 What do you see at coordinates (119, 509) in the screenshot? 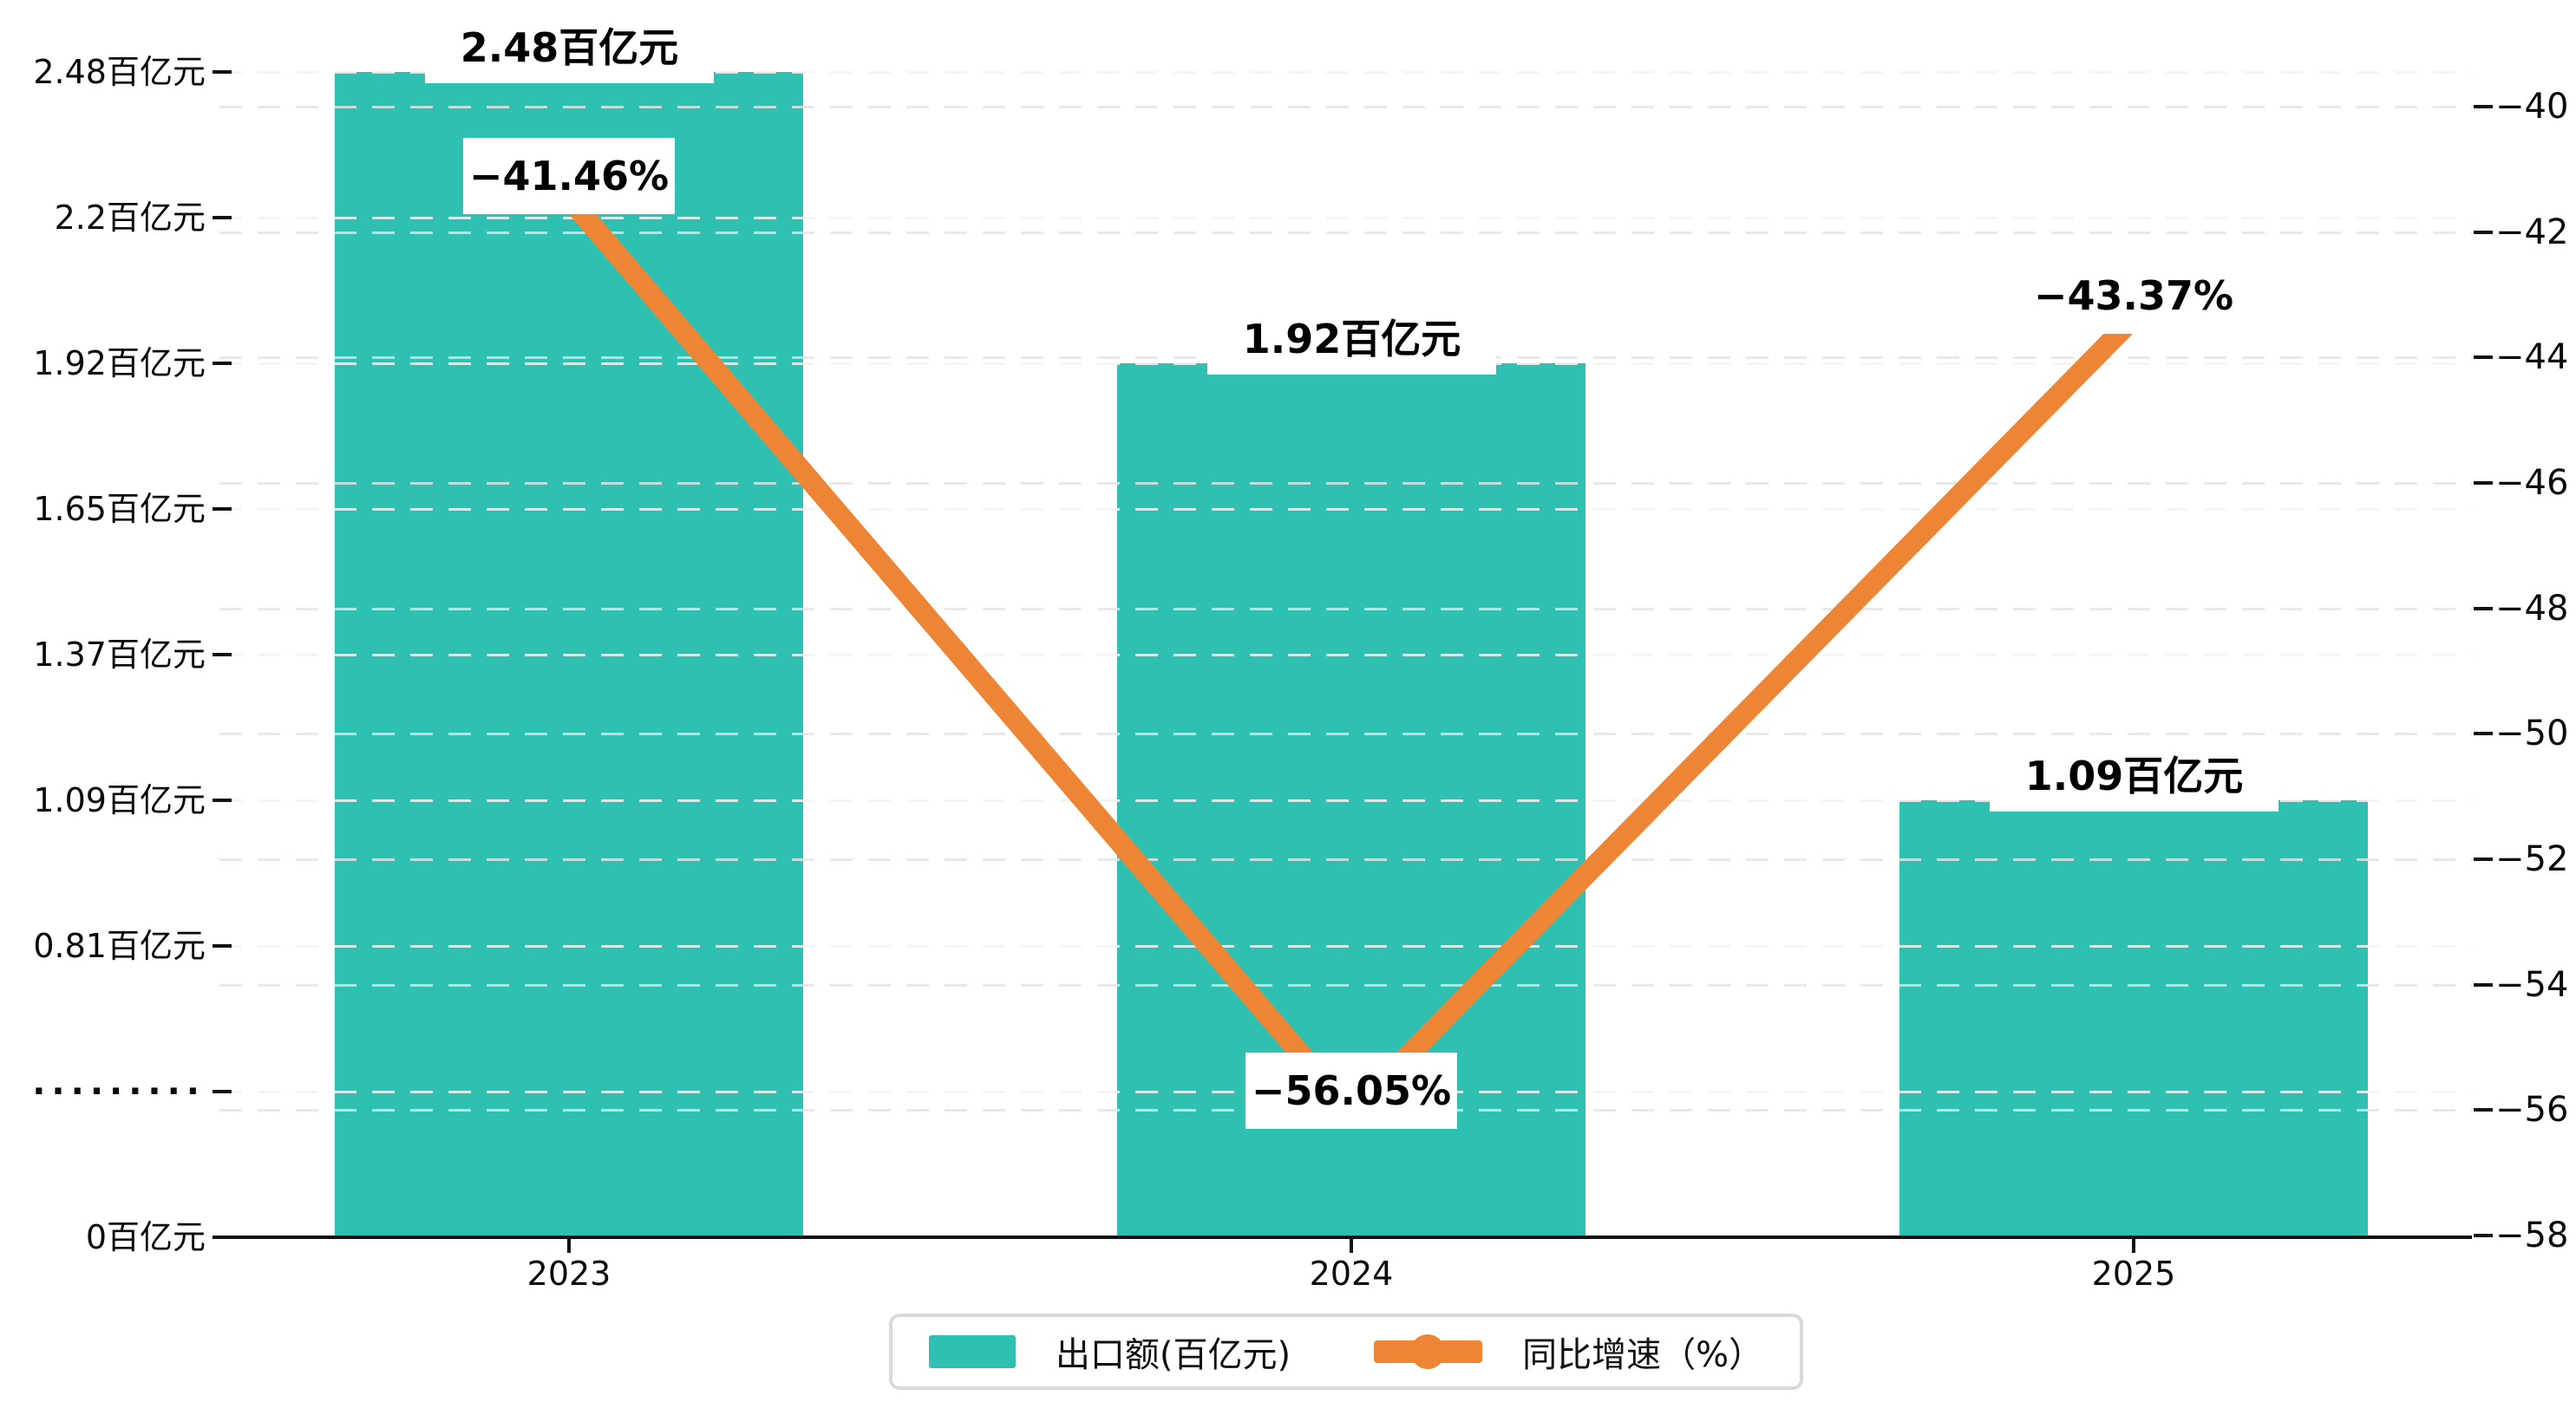
I see `left-axis-label-3: 1.65百亿元` at bounding box center [119, 509].